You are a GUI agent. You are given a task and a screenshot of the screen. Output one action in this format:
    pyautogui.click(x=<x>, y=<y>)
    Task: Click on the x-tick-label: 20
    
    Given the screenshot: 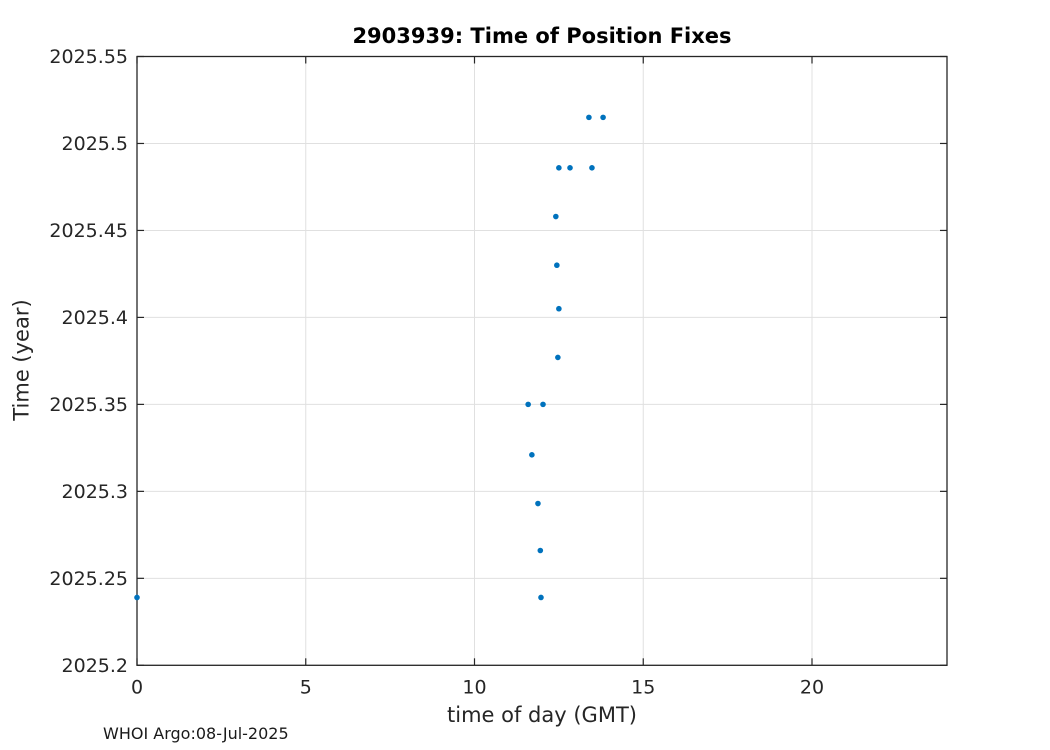 What is the action you would take?
    pyautogui.click(x=812, y=687)
    